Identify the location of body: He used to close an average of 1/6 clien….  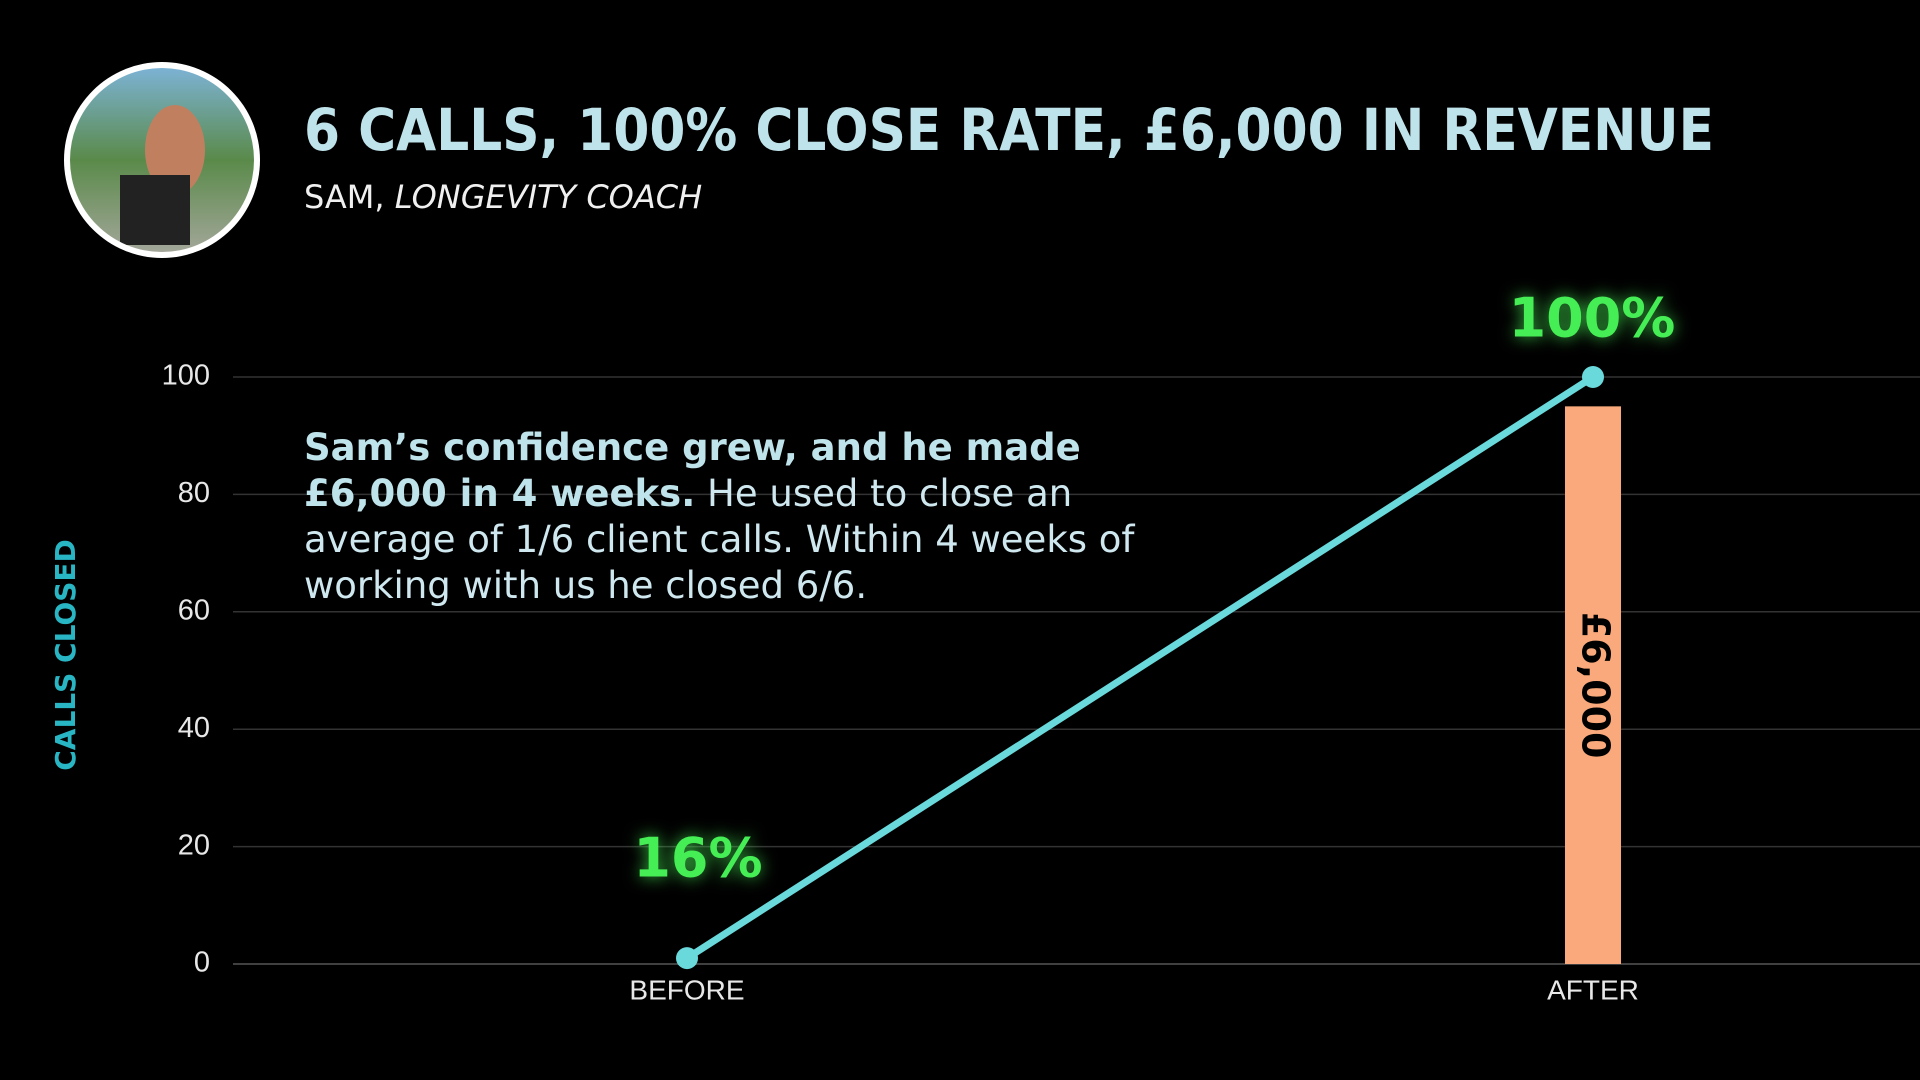
(719, 539).